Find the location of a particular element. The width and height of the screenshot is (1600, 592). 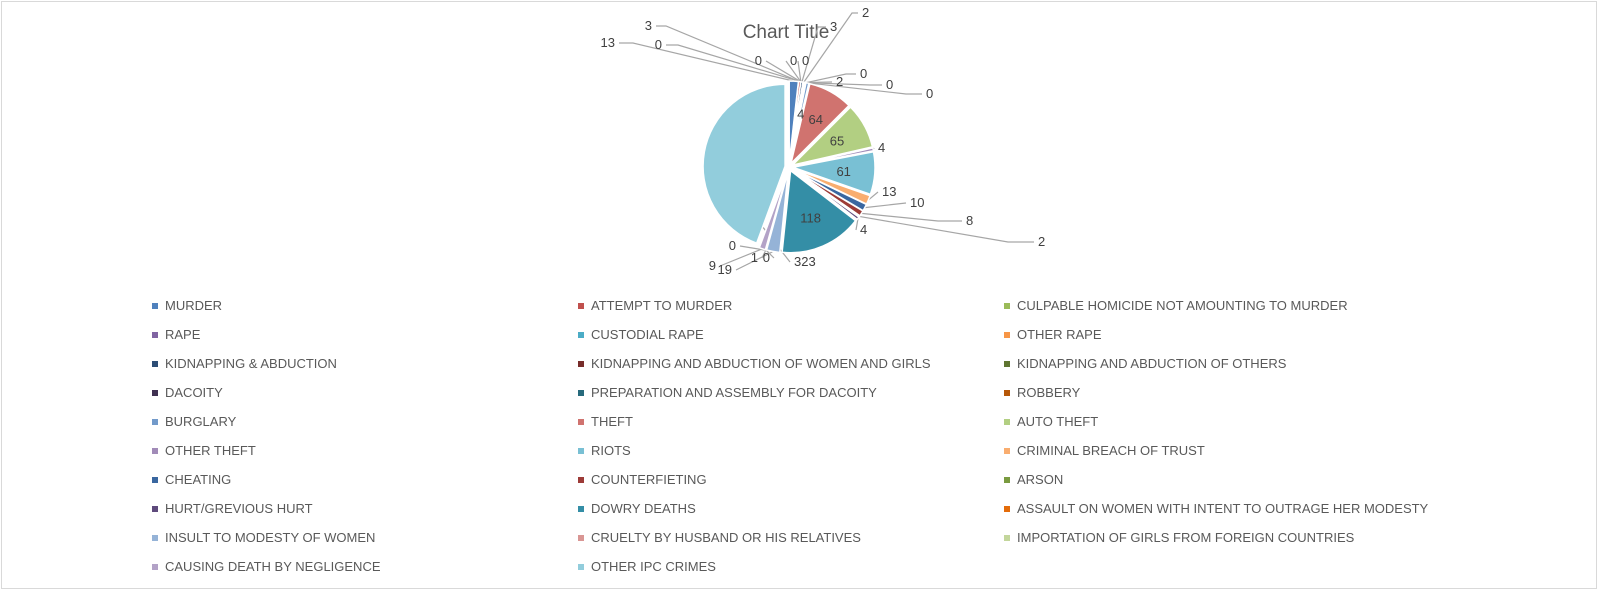

data-label-20: 2 is located at coordinates (1041, 241).